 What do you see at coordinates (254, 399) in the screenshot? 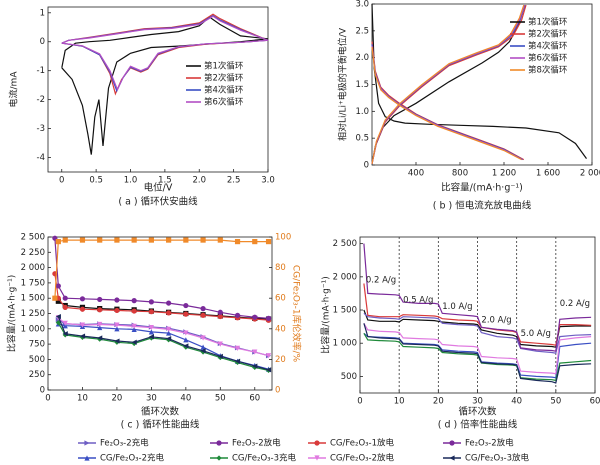
I see `x-tick-label: 60` at bounding box center [254, 399].